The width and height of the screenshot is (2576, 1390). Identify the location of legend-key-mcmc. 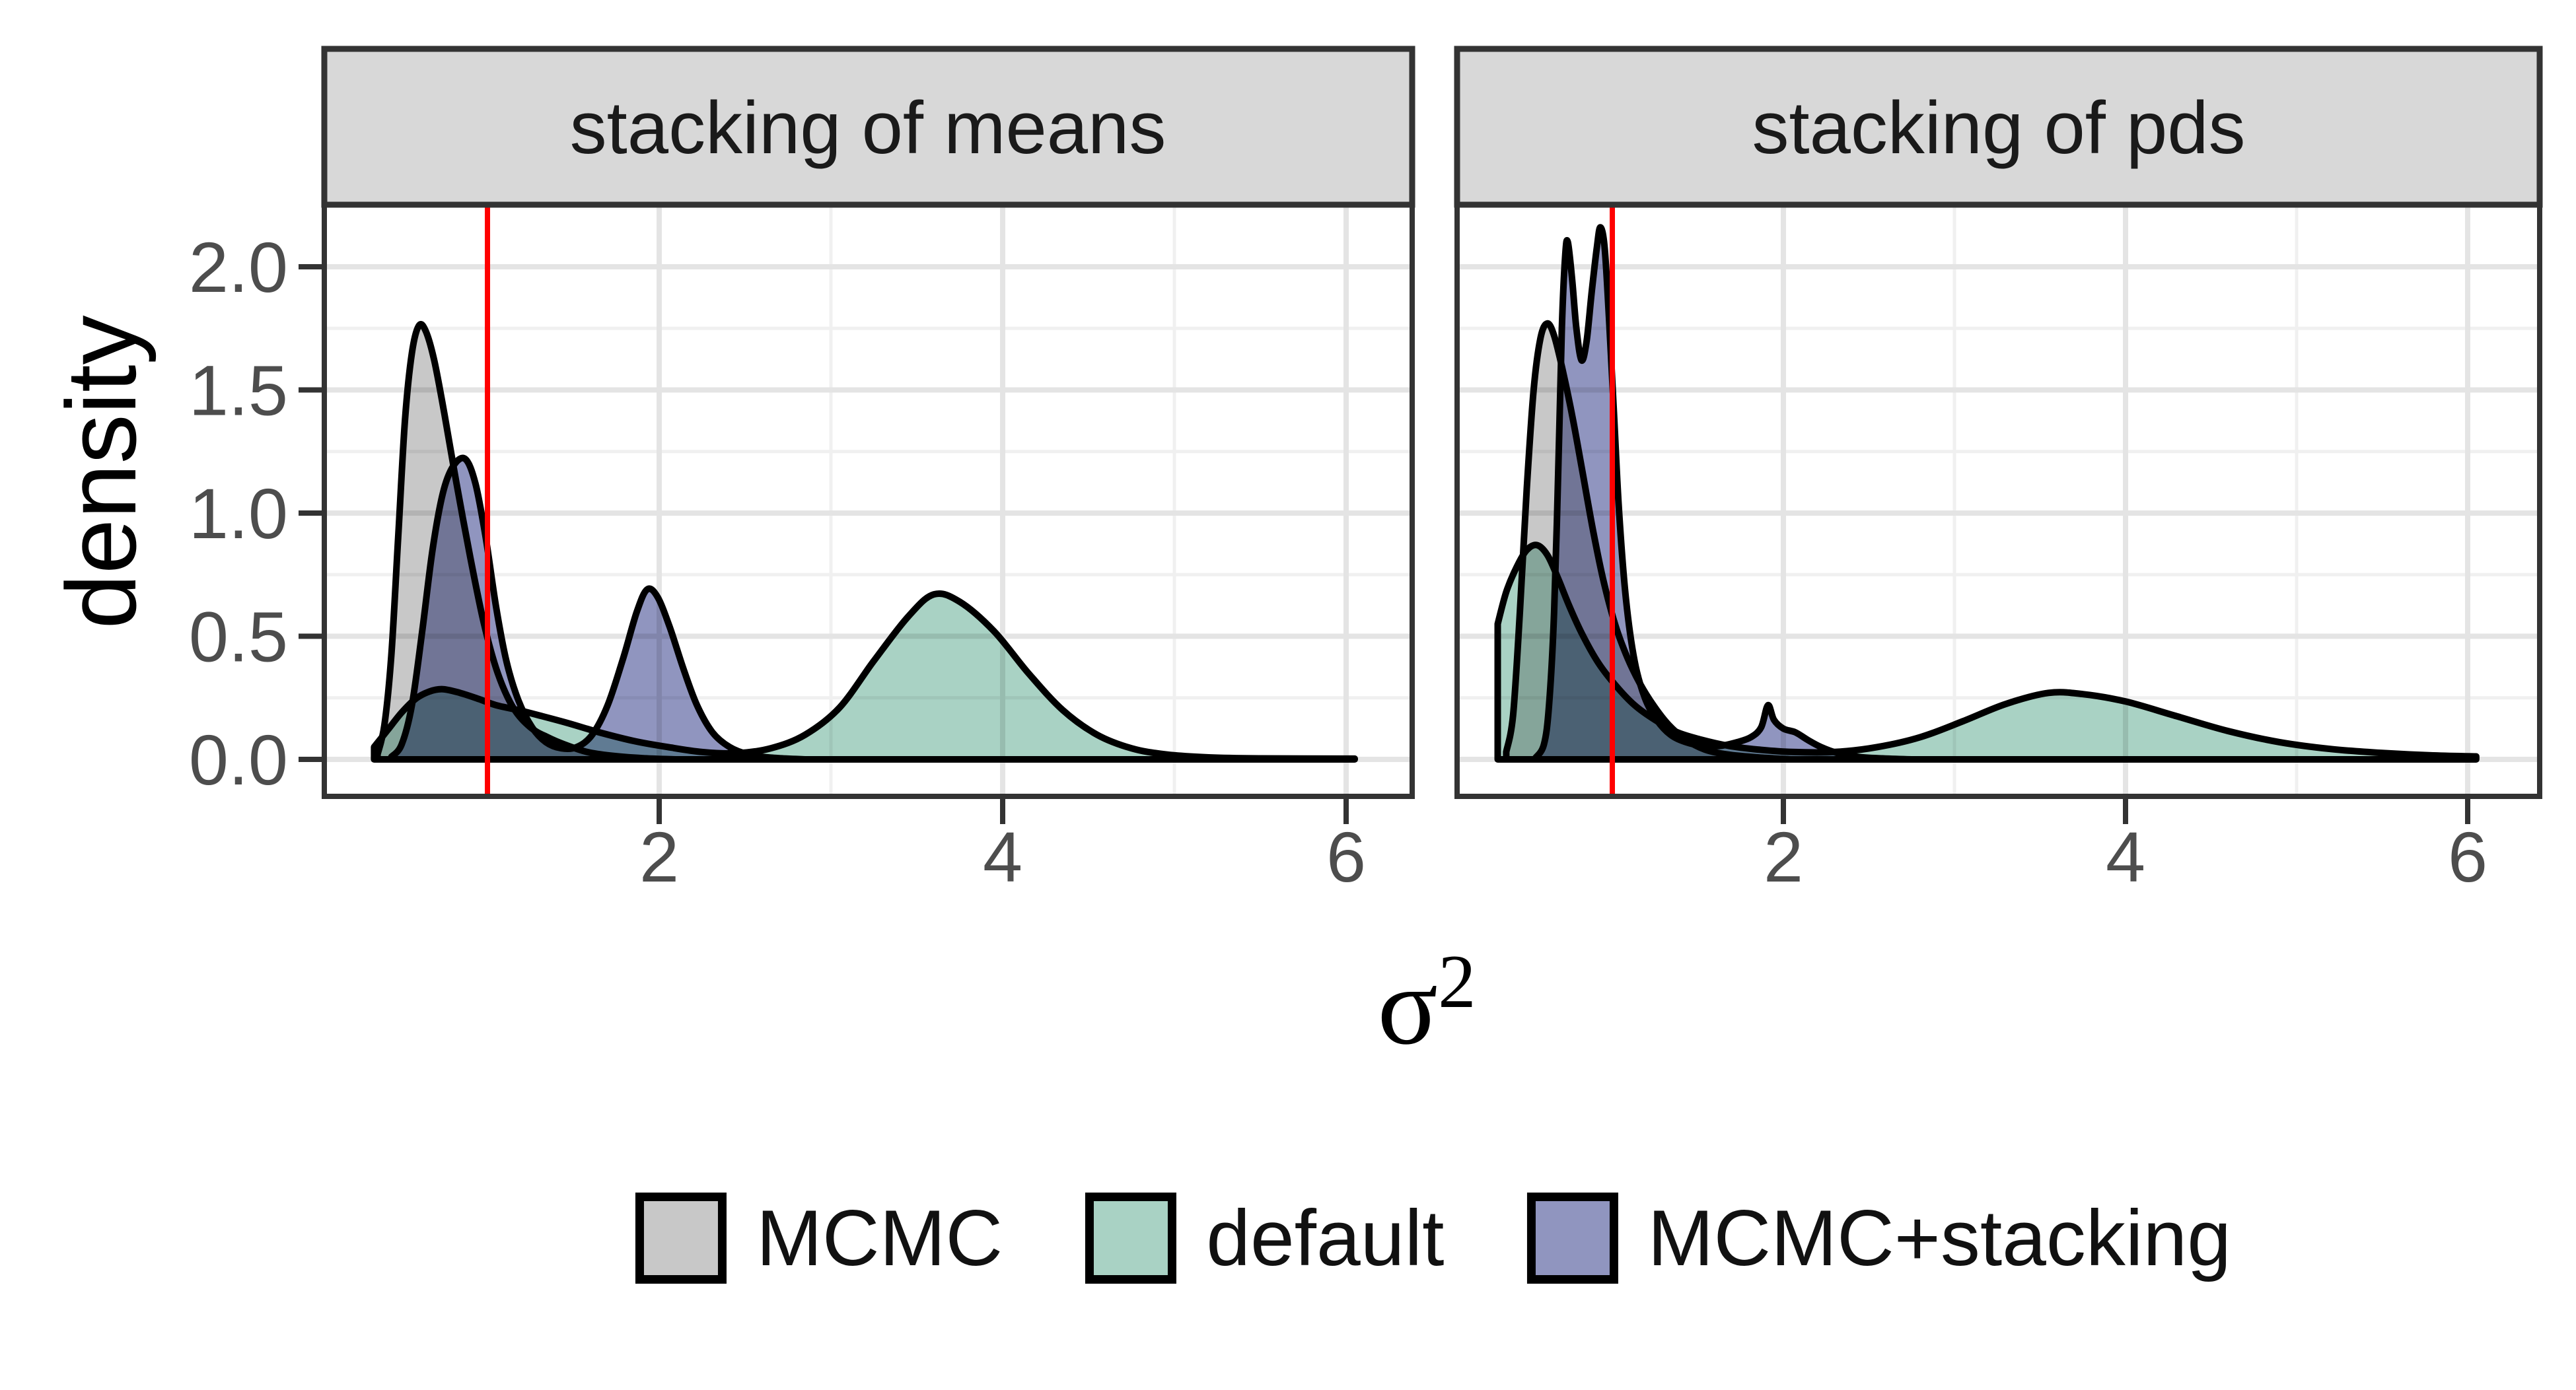
(681, 1238).